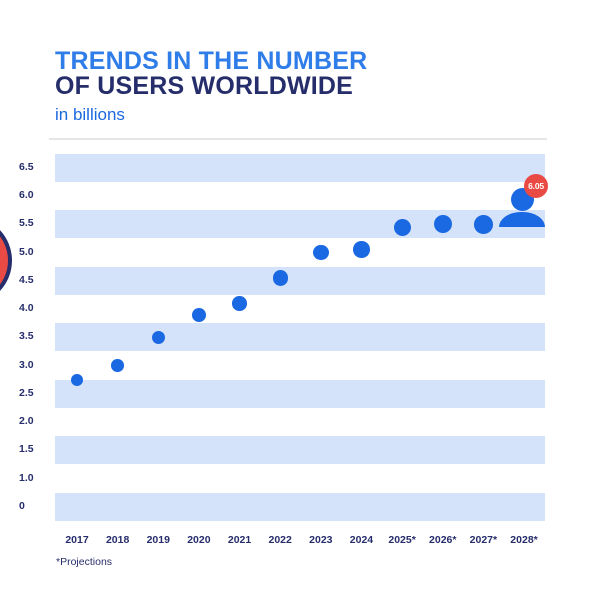 This screenshot has width=600, height=600. What do you see at coordinates (402, 540) in the screenshot?
I see `x-tick-label: 2025*` at bounding box center [402, 540].